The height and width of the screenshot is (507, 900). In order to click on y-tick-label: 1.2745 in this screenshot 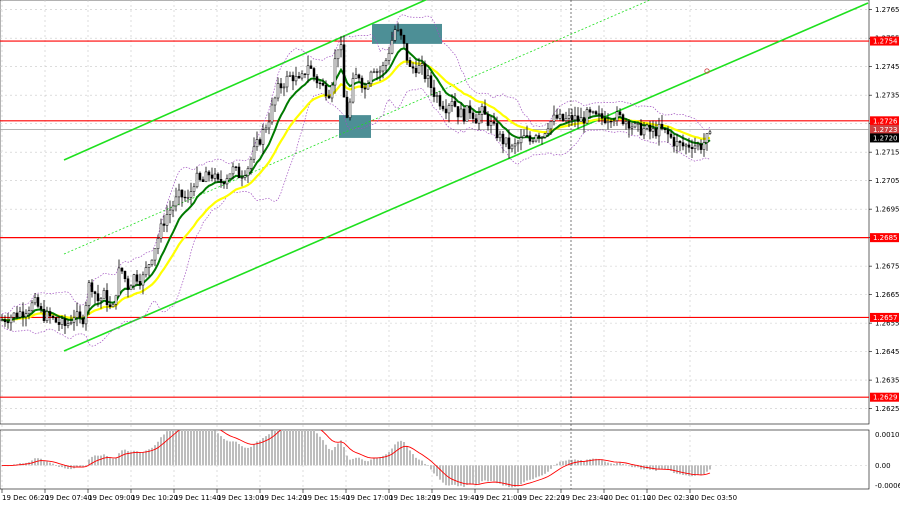, I will do `click(887, 67)`.